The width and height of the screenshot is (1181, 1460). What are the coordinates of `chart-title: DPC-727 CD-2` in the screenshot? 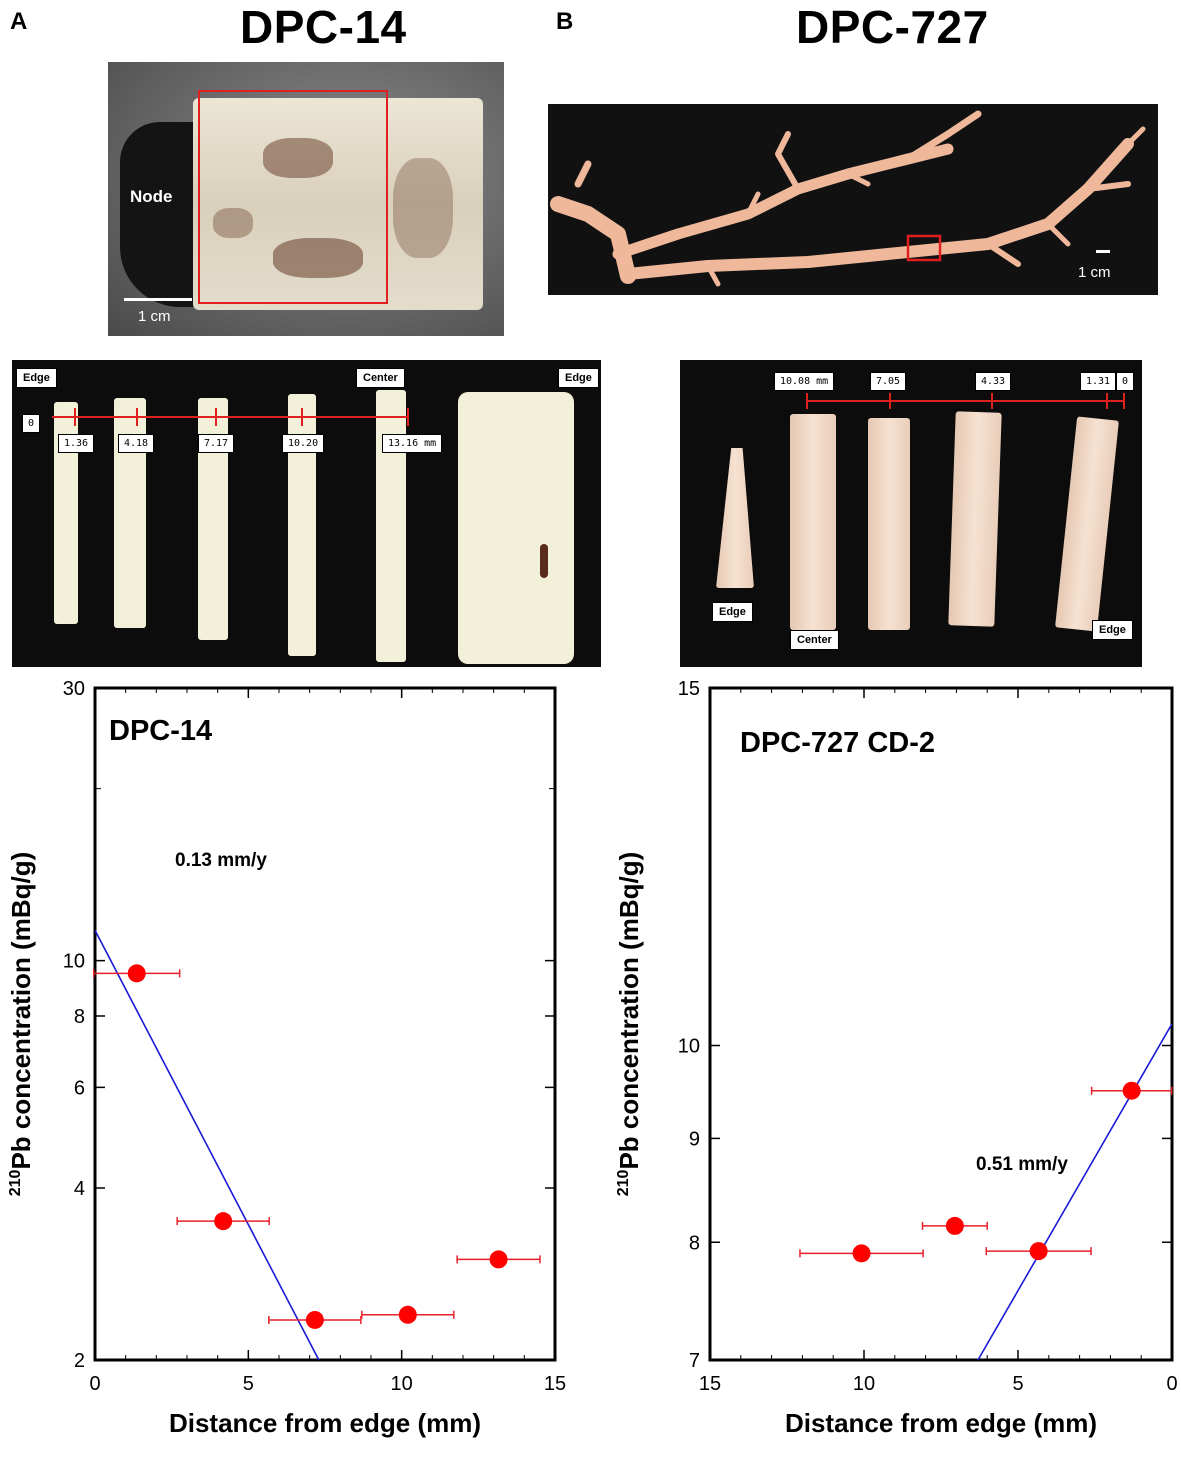 It's located at (837, 743).